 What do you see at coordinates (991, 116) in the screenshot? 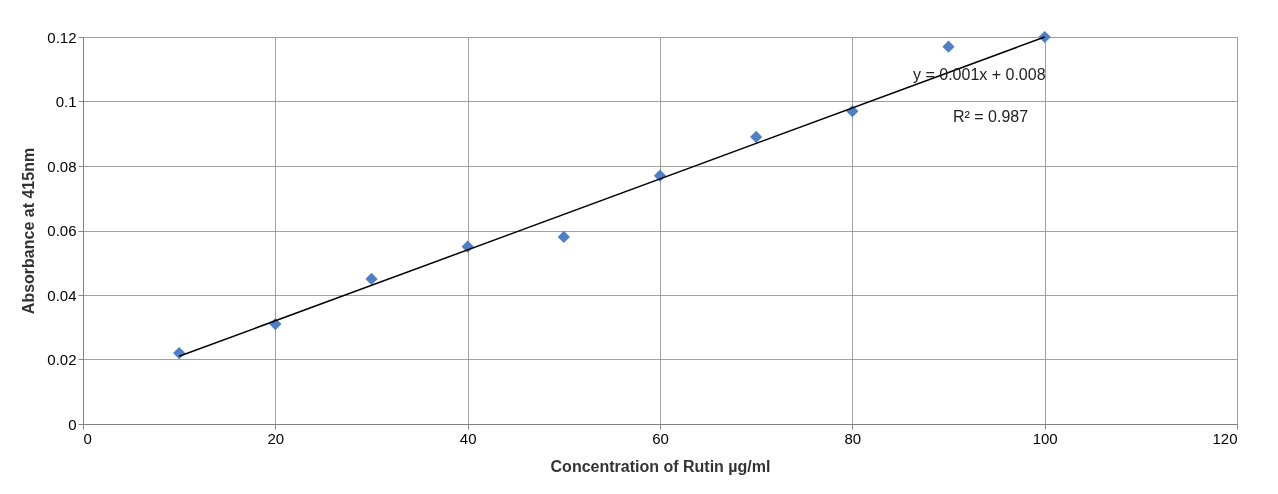
I see `annotation: R² = 0.987` at bounding box center [991, 116].